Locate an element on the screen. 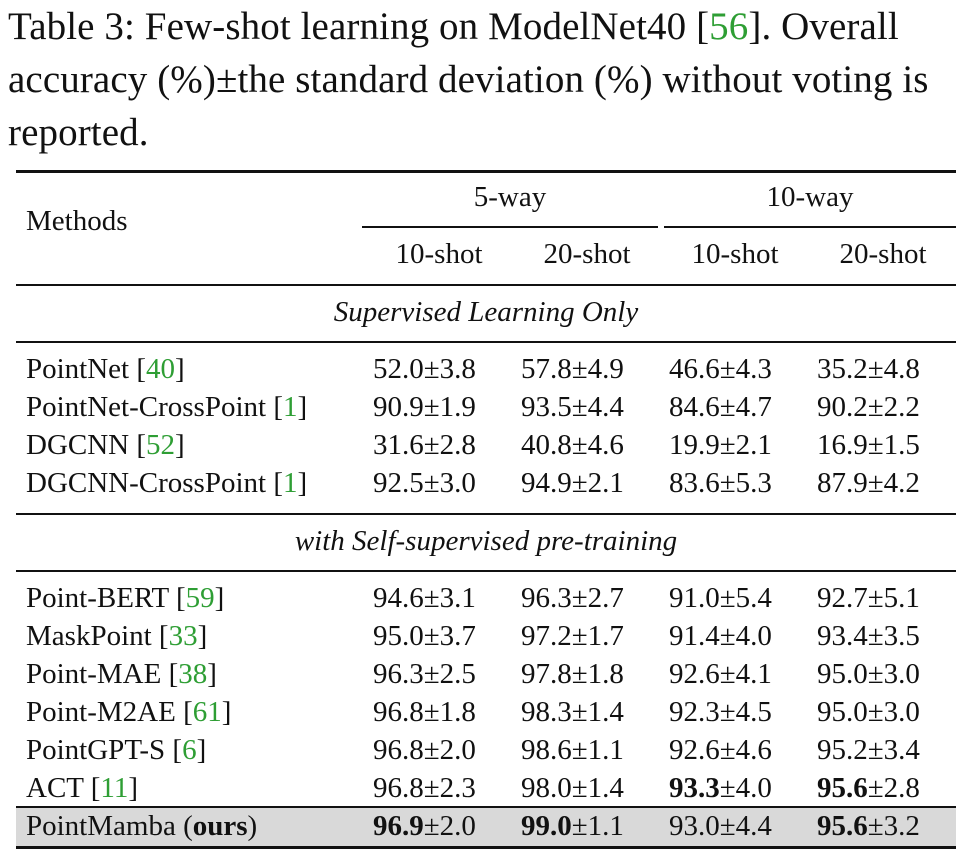 Image resolution: width=972 pixels, height=859 pixels. method-citation: 40 is located at coordinates (161, 369).